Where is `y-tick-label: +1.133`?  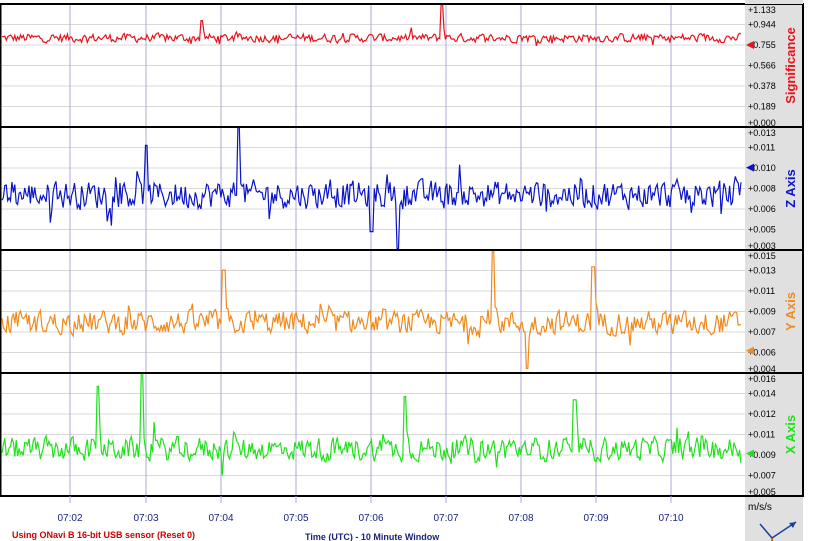 y-tick-label: +1.133 is located at coordinates (762, 10).